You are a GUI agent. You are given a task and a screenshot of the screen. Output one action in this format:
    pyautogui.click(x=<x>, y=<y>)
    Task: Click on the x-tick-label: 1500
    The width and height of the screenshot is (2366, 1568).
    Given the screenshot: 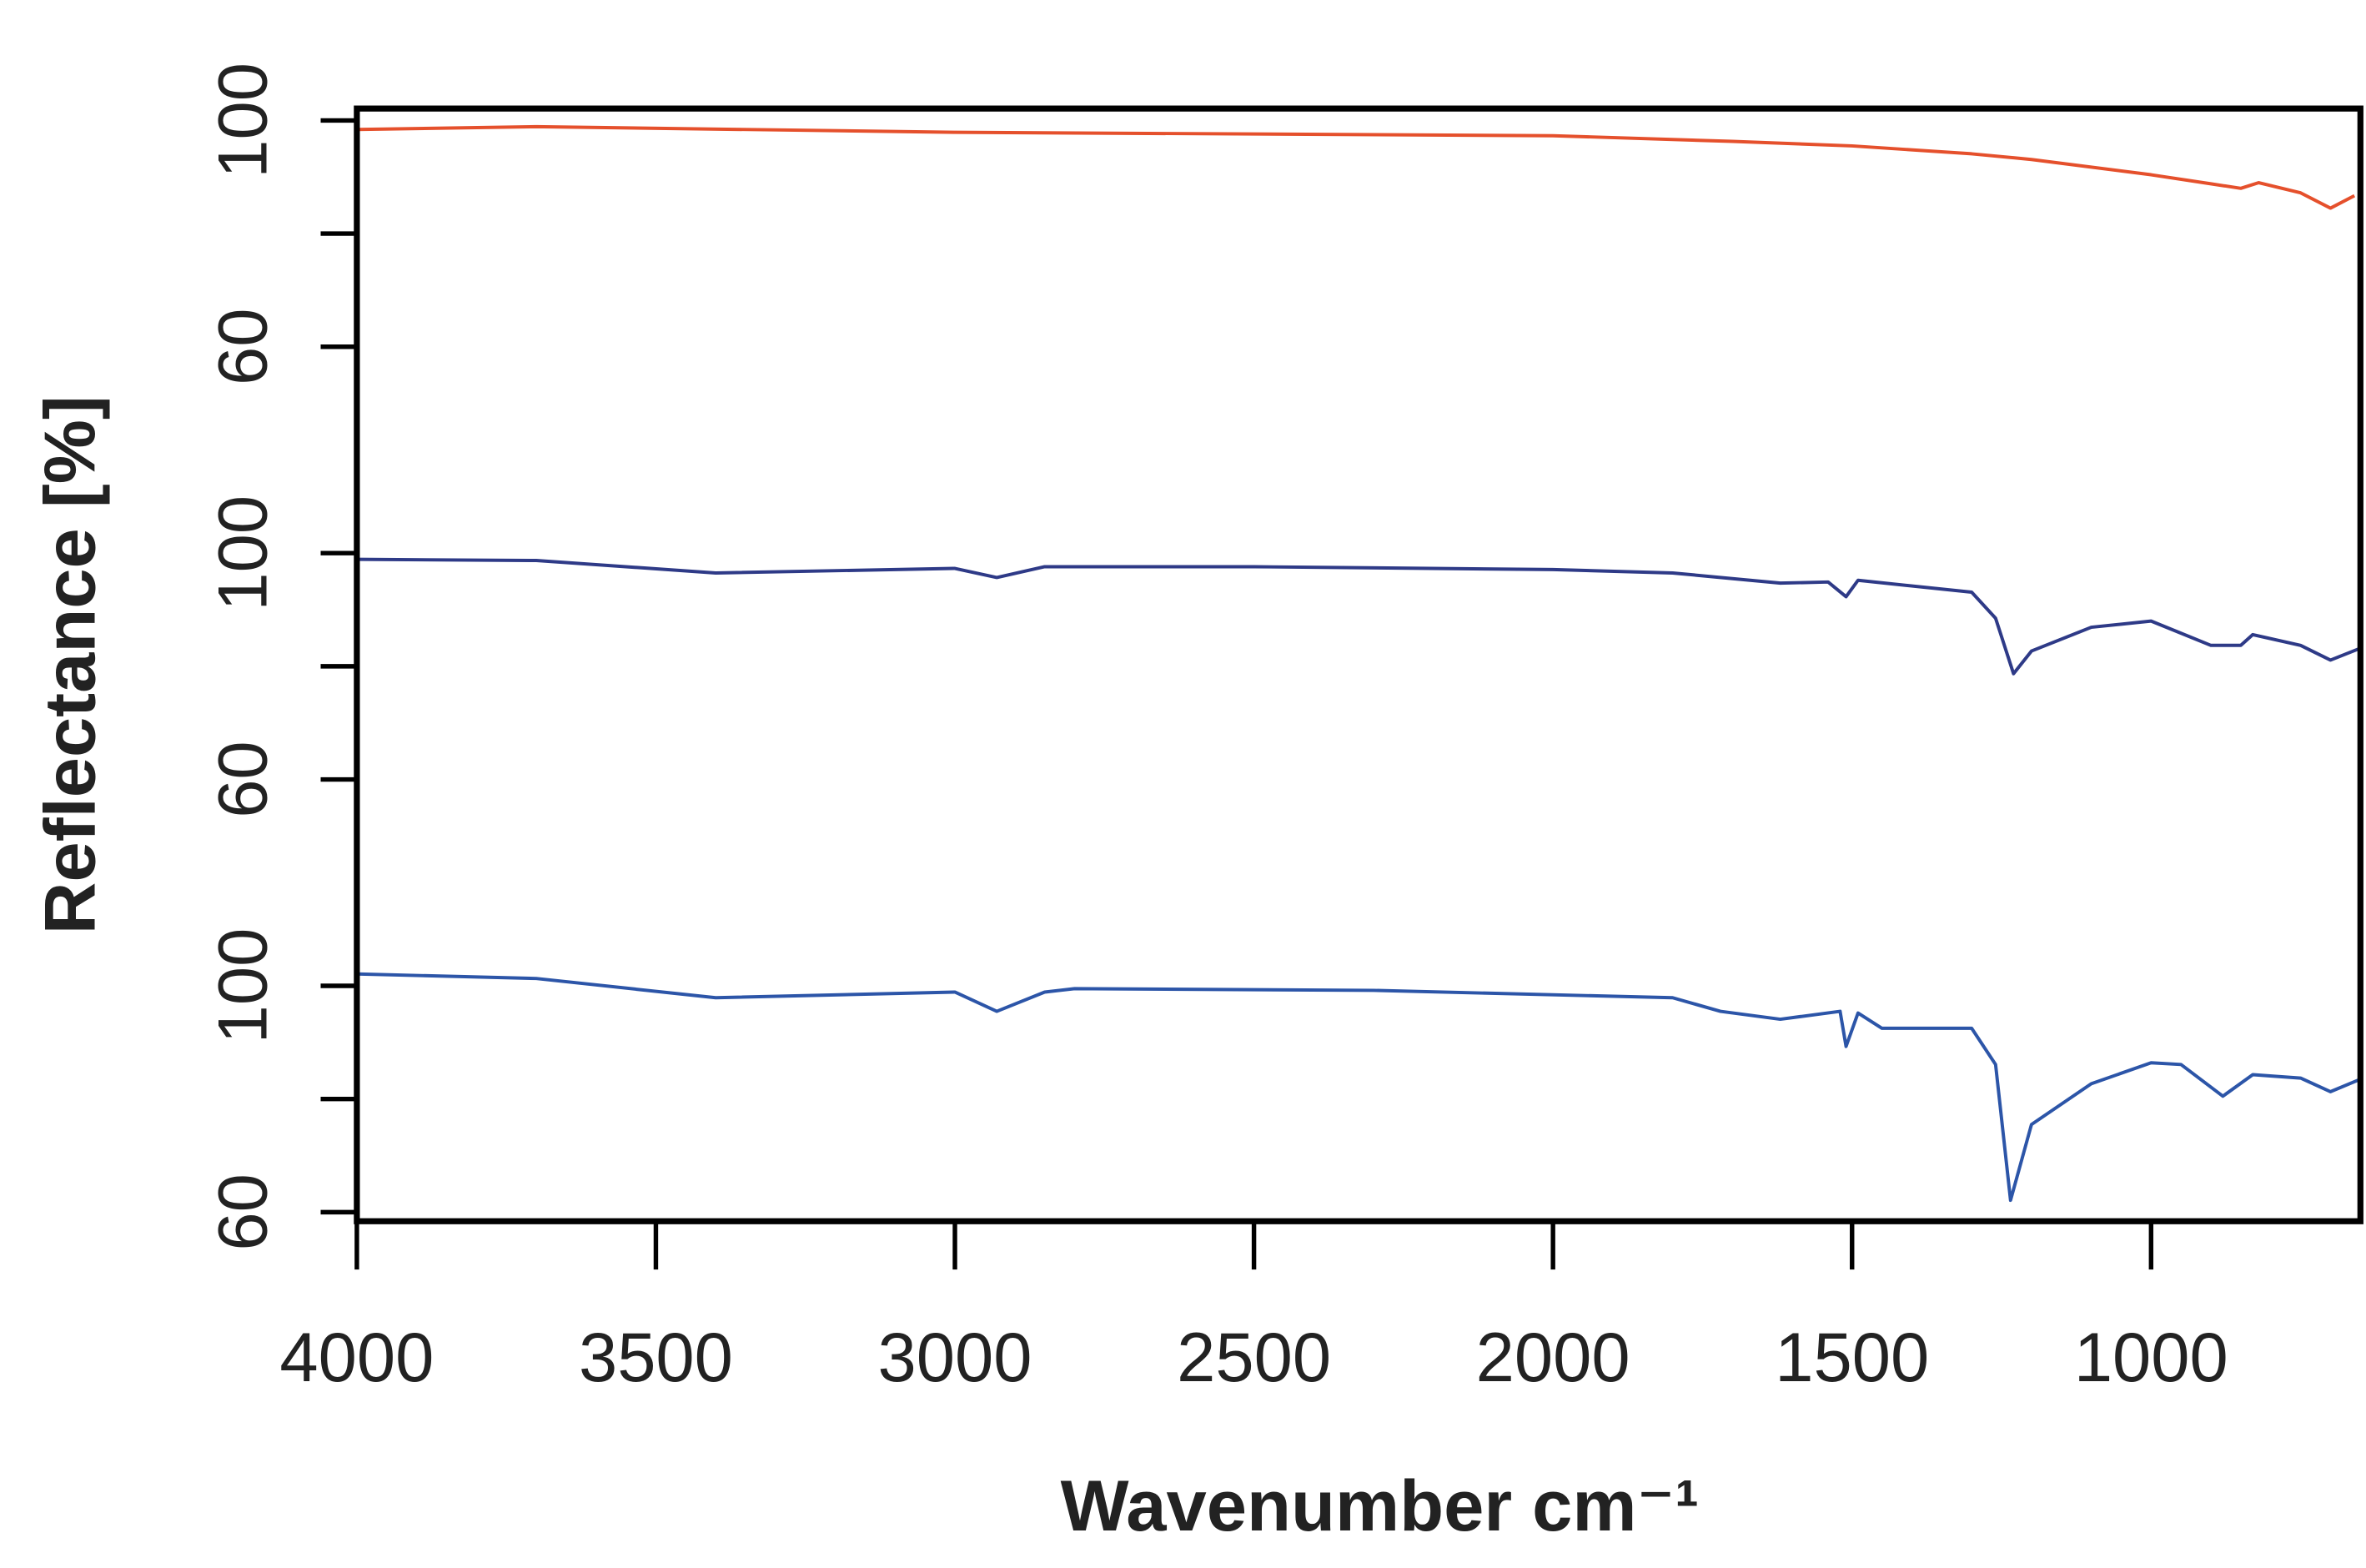 What is the action you would take?
    pyautogui.click(x=1852, y=1357)
    